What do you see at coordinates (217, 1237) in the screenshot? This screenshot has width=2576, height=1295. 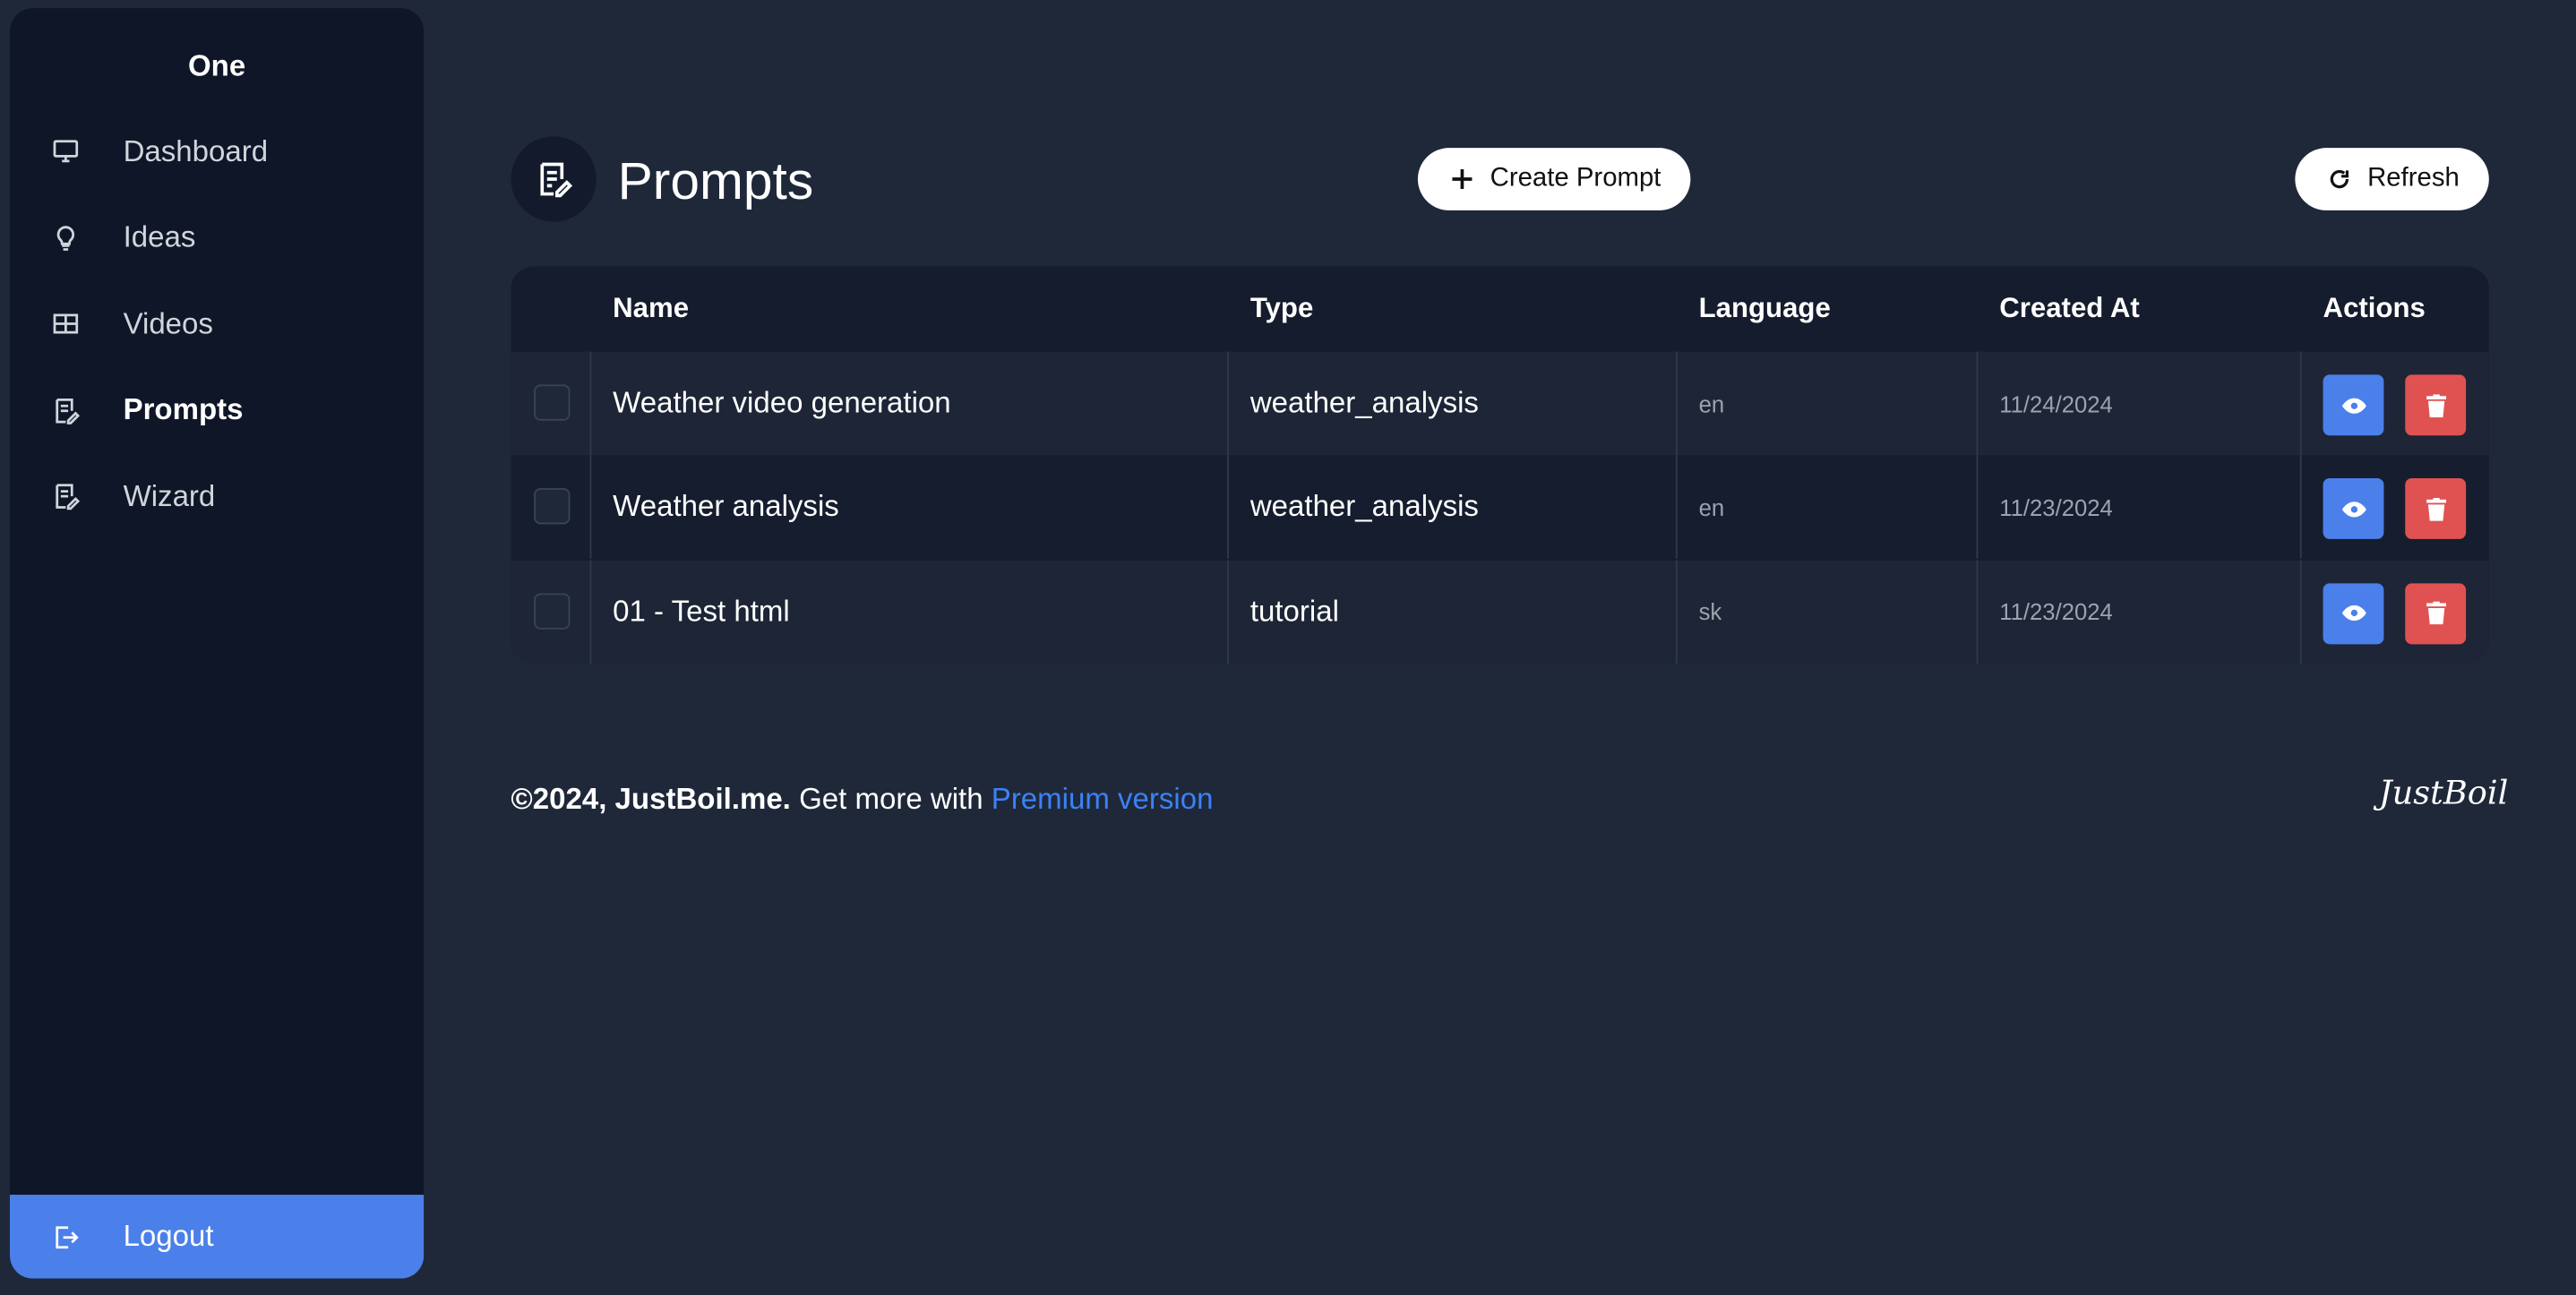 I see `logout-button: Logout` at bounding box center [217, 1237].